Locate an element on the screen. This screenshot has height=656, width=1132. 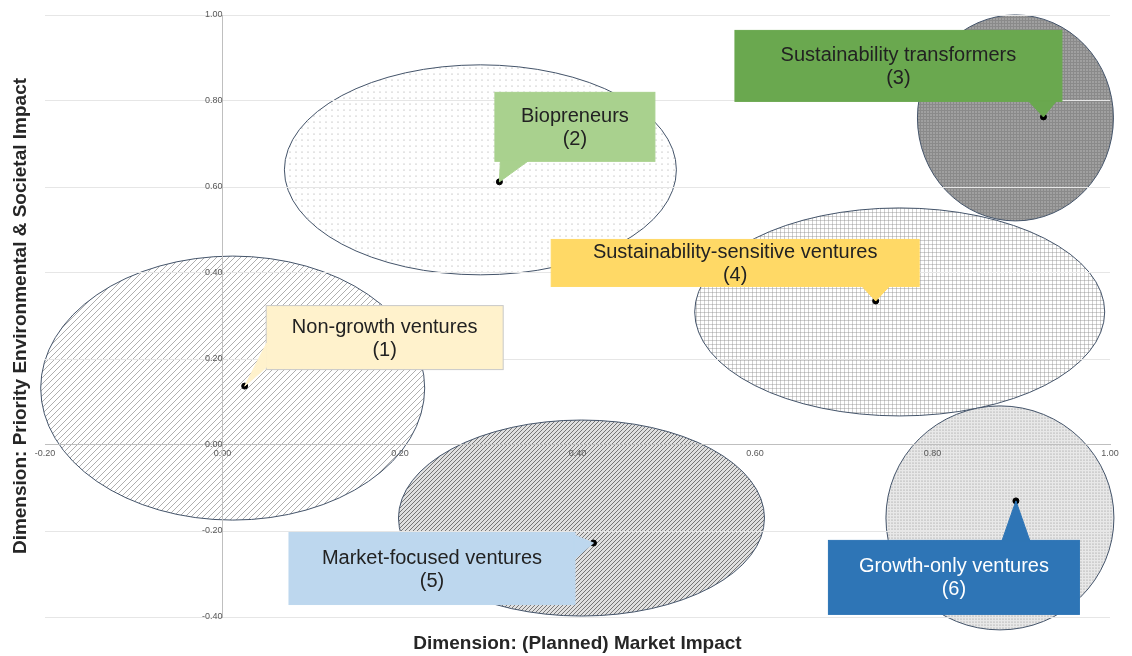
y-axis-title: Dimension: Priority Environmental & Societal Impact is located at coordinates (20, 316).